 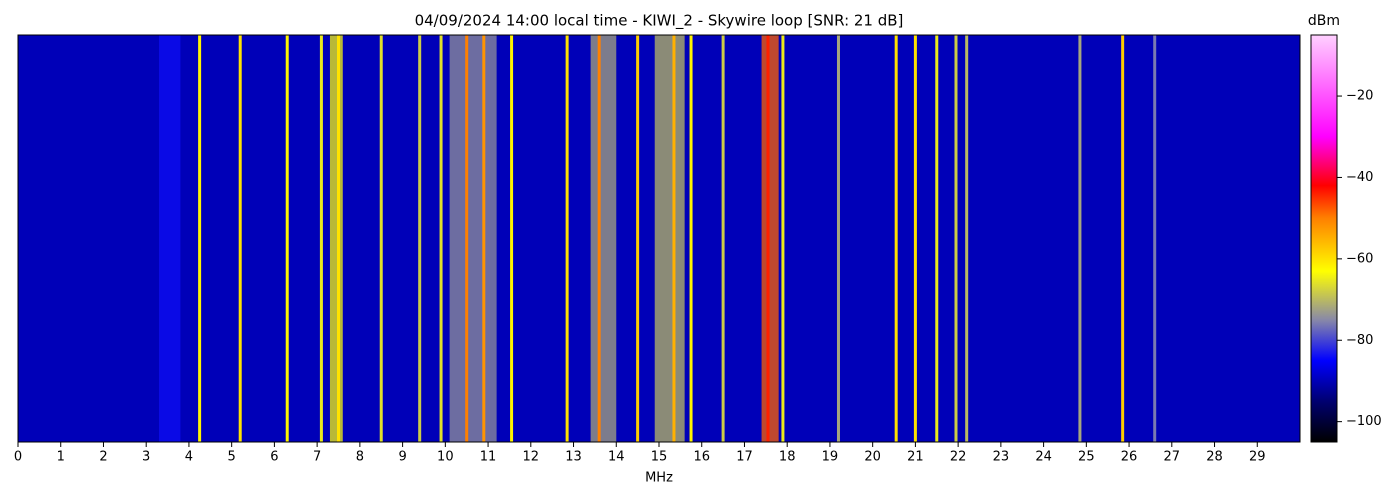 I want to click on colorbar-tick-label: −60, so click(x=1359, y=258).